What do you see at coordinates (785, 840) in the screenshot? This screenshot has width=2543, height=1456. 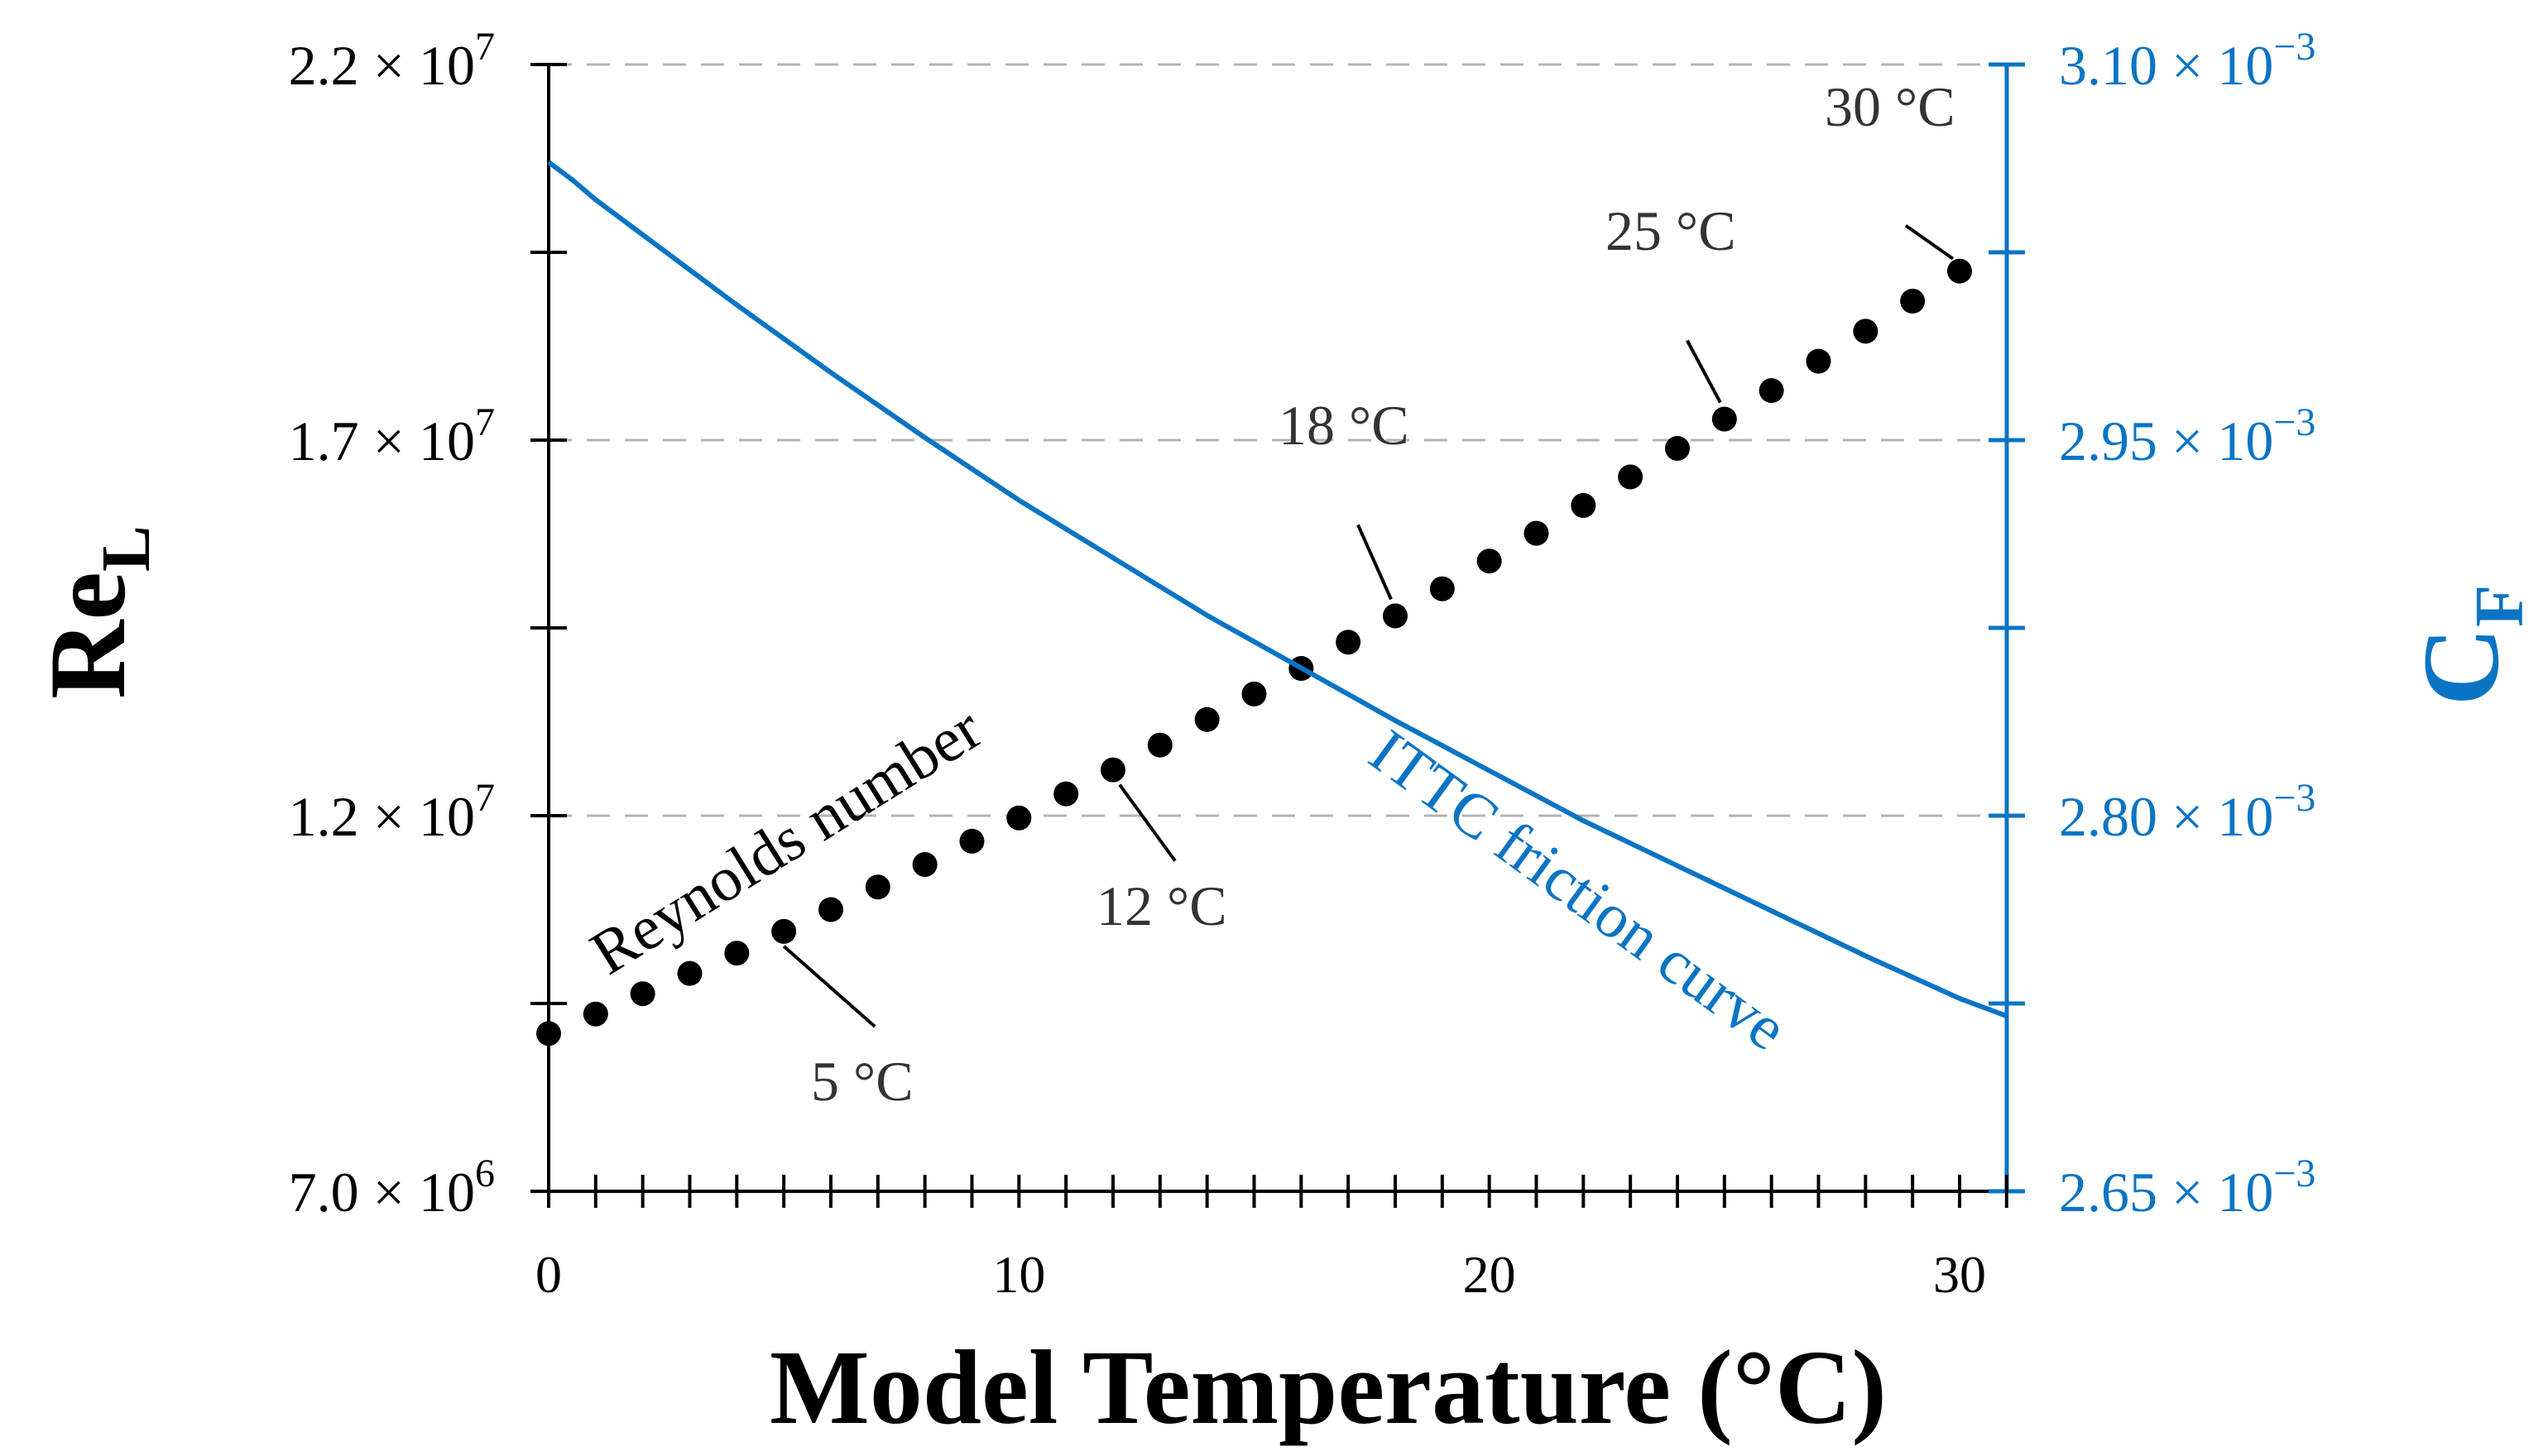 I see `reynolds-series-label: Reynolds number` at bounding box center [785, 840].